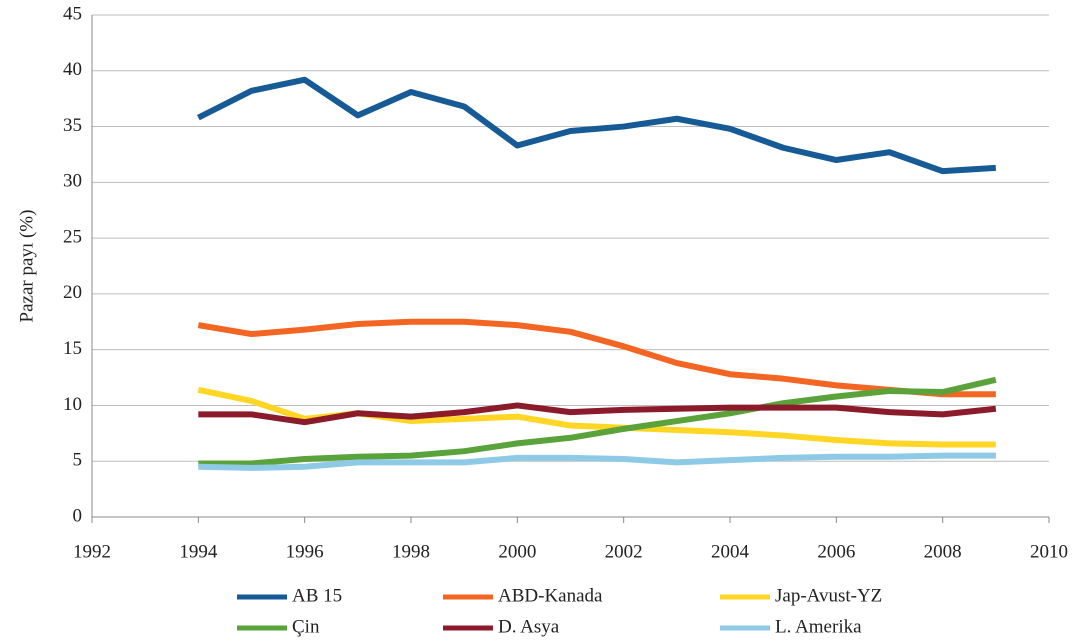 The height and width of the screenshot is (643, 1081). I want to click on y-tick-label: 30, so click(72, 181).